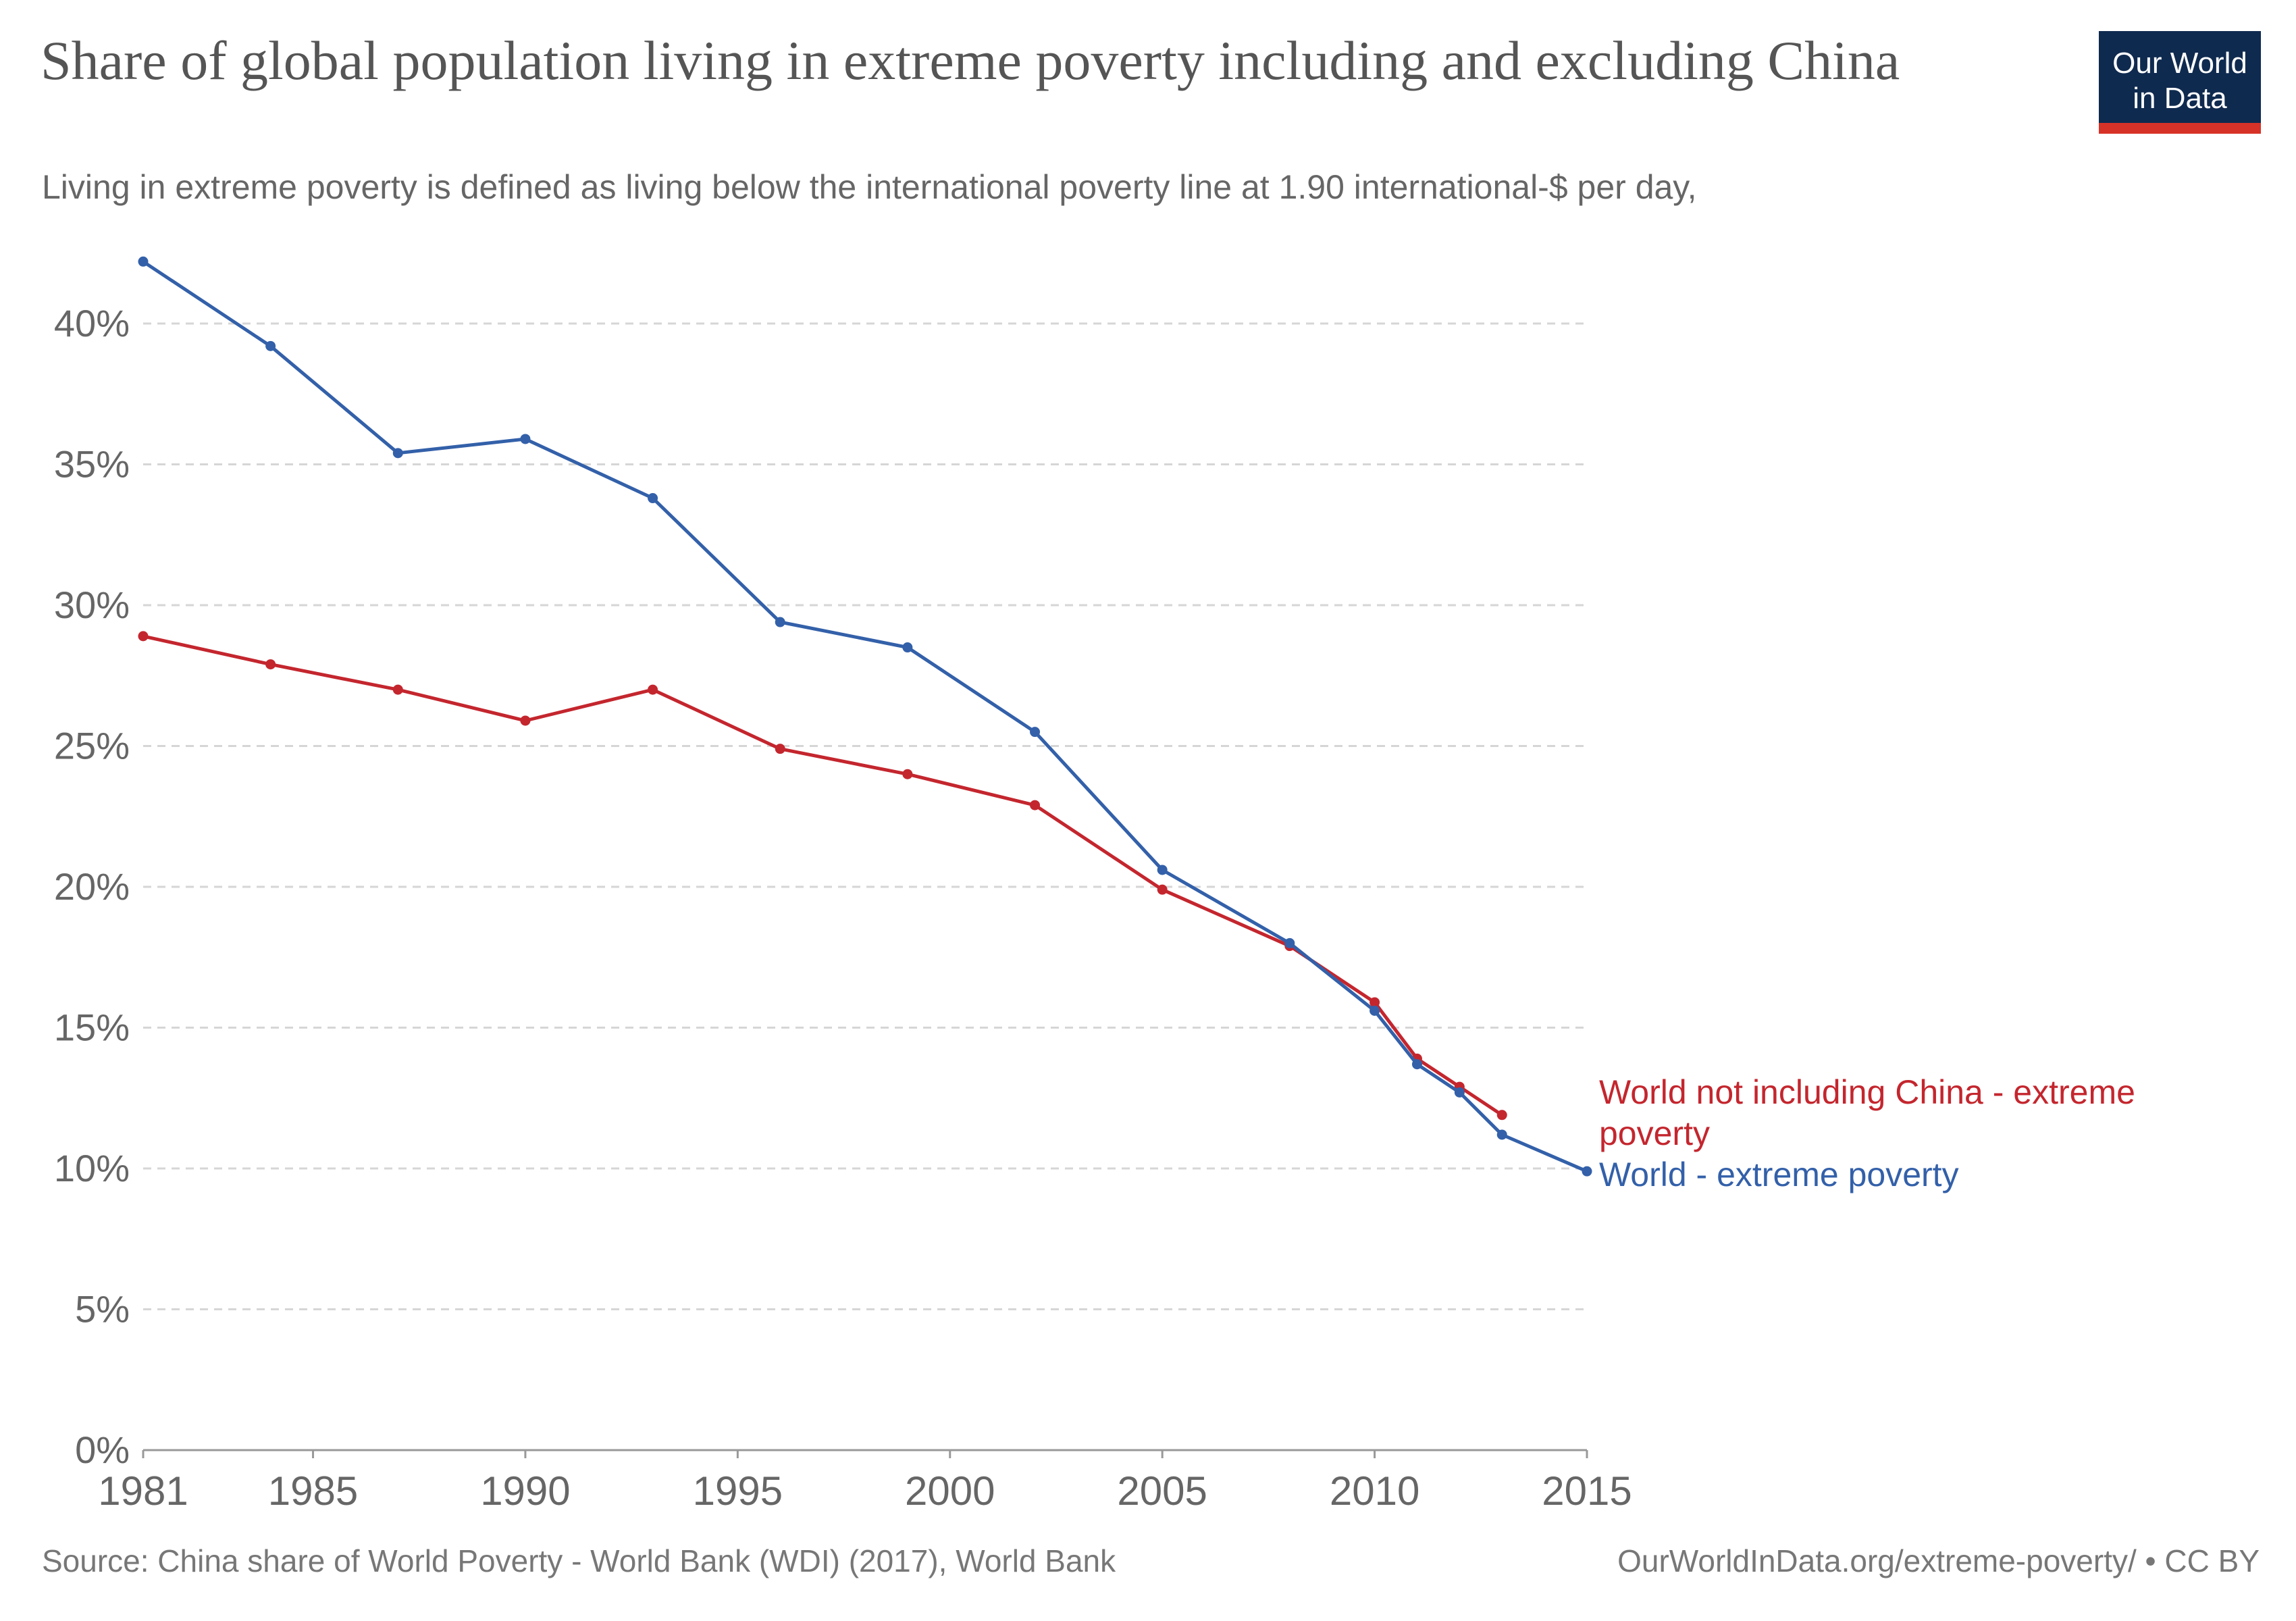 The height and width of the screenshot is (1621, 2296). I want to click on y-tick-label: 40%, so click(92, 323).